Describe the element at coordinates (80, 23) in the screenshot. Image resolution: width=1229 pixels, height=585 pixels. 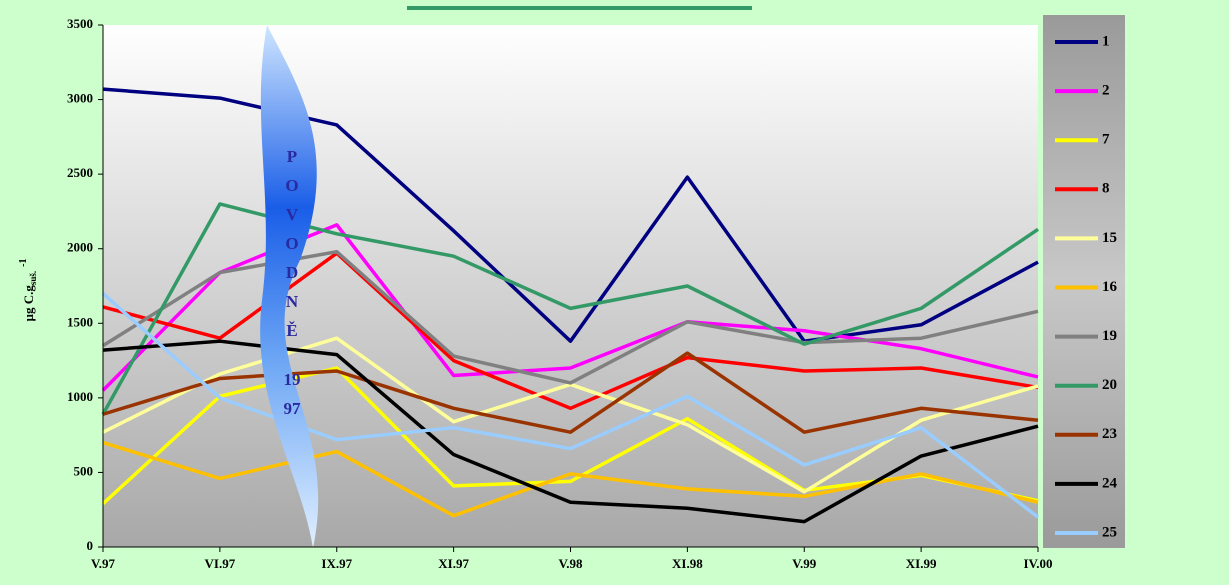
I see `y-tick-label: 3500` at that location.